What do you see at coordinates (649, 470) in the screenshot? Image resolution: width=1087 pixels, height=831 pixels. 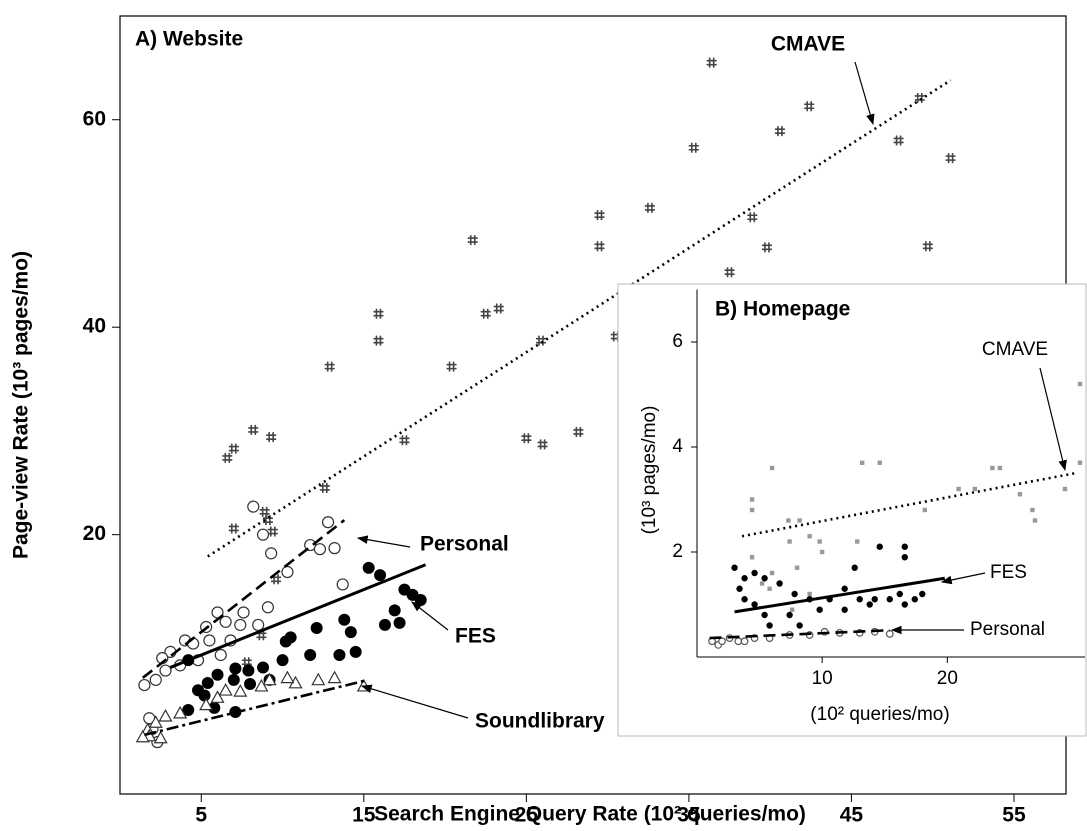 I see `y-axis-label: (10³ pages/mo)` at bounding box center [649, 470].